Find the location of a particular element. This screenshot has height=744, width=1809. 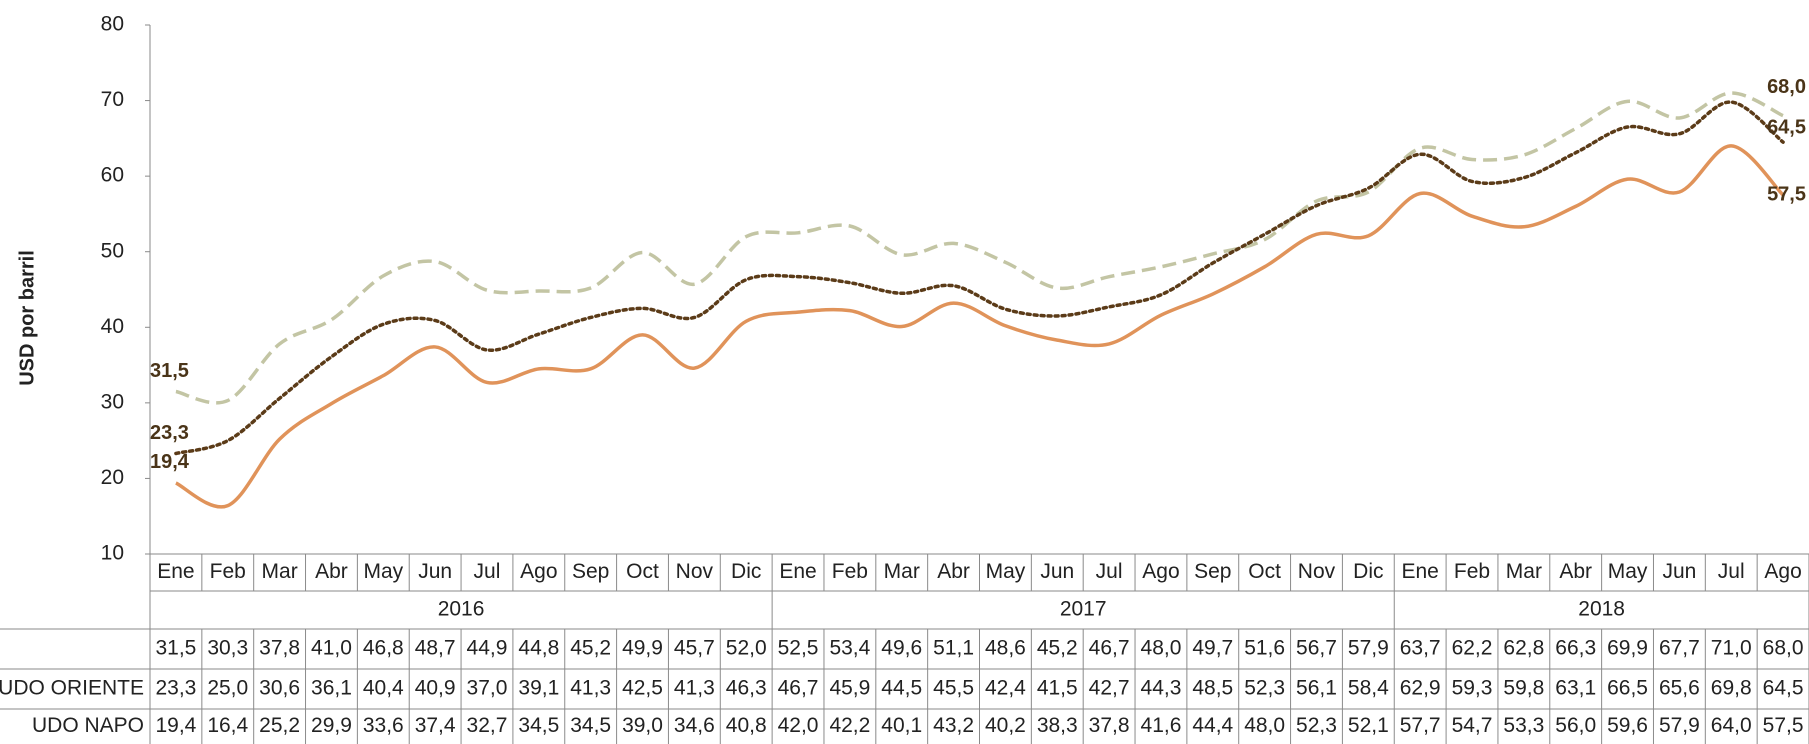

table-cell: 53,3 is located at coordinates (1523, 725).